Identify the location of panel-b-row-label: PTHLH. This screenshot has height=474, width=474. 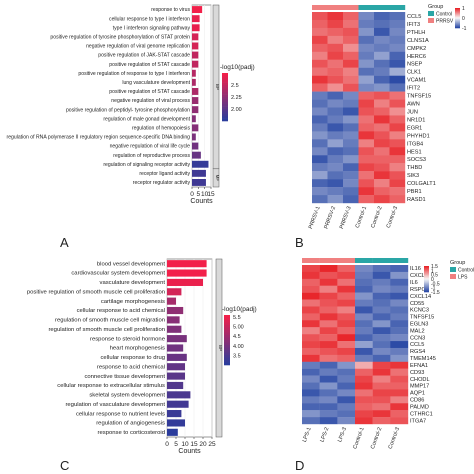
(416, 33).